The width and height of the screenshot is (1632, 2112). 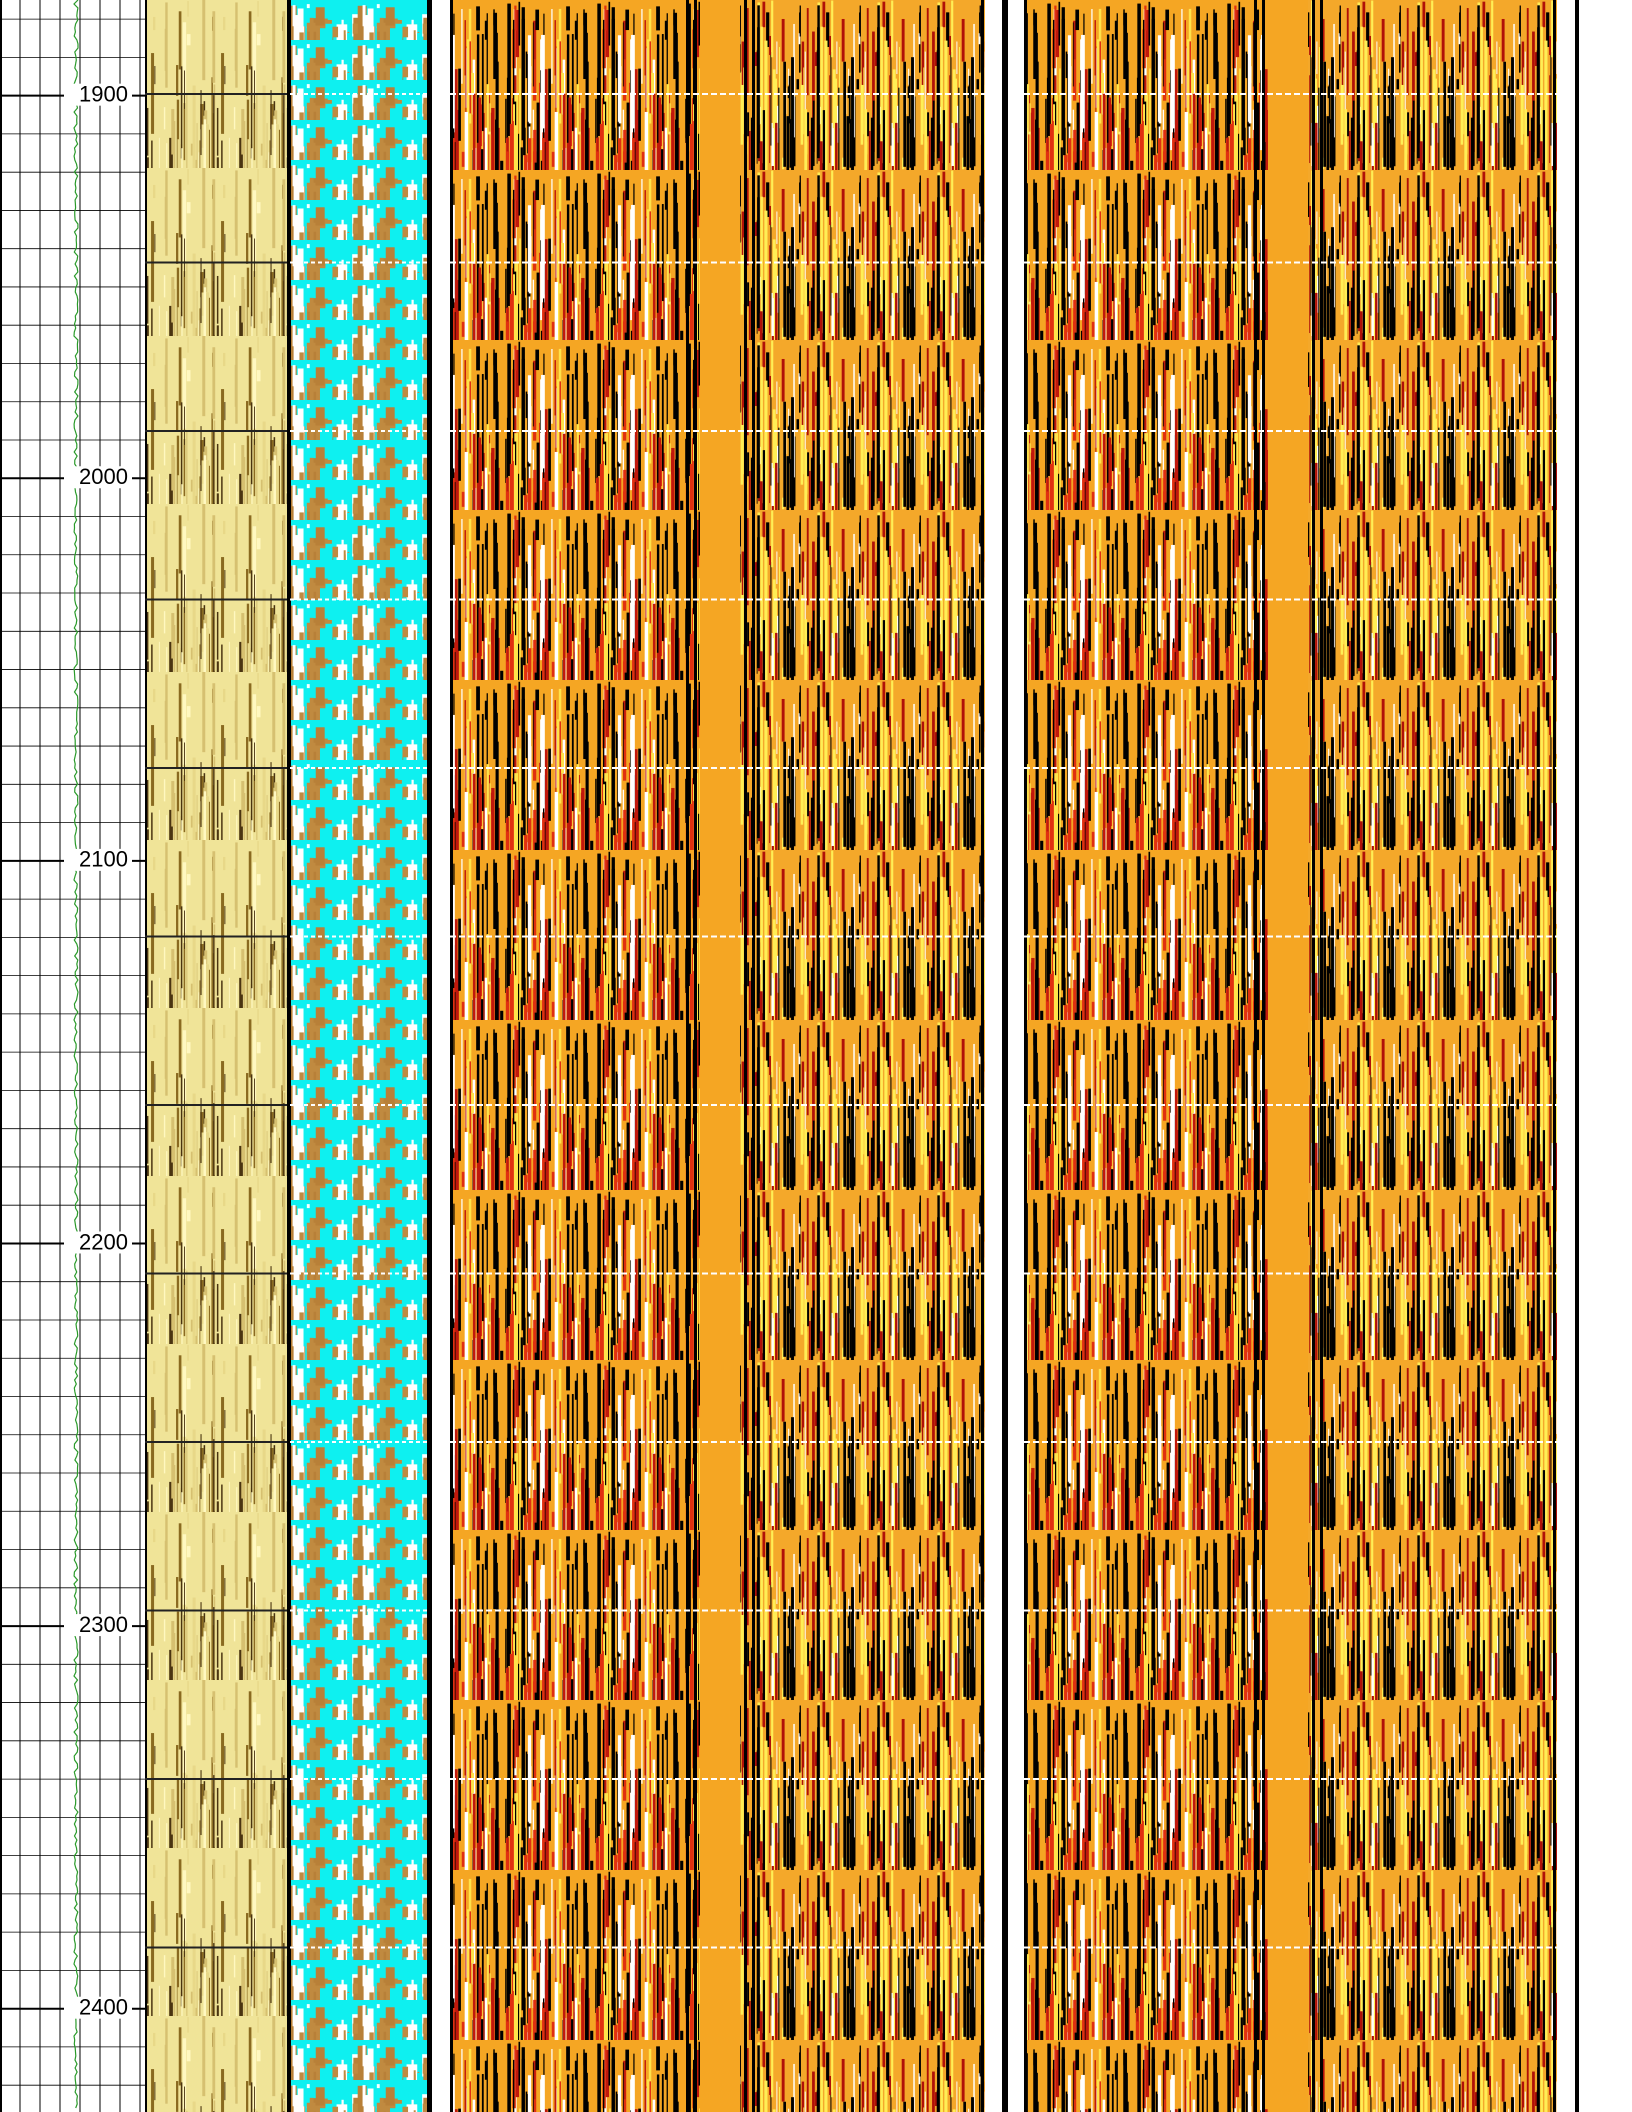 I want to click on depth-track-bg, so click(x=72, y=1056).